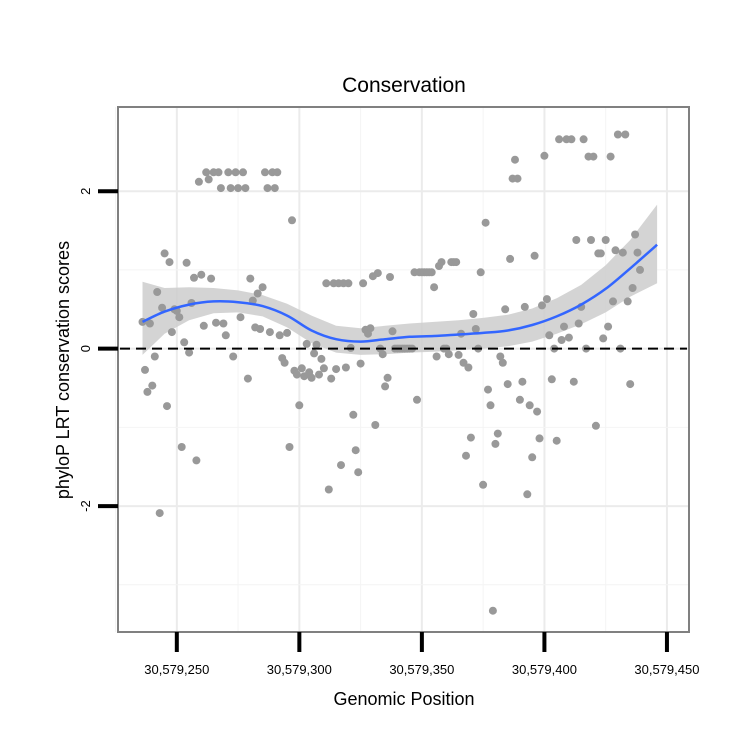 This screenshot has width=750, height=750. What do you see at coordinates (399, 293) in the screenshot?
I see `smooth-trend-line` at bounding box center [399, 293].